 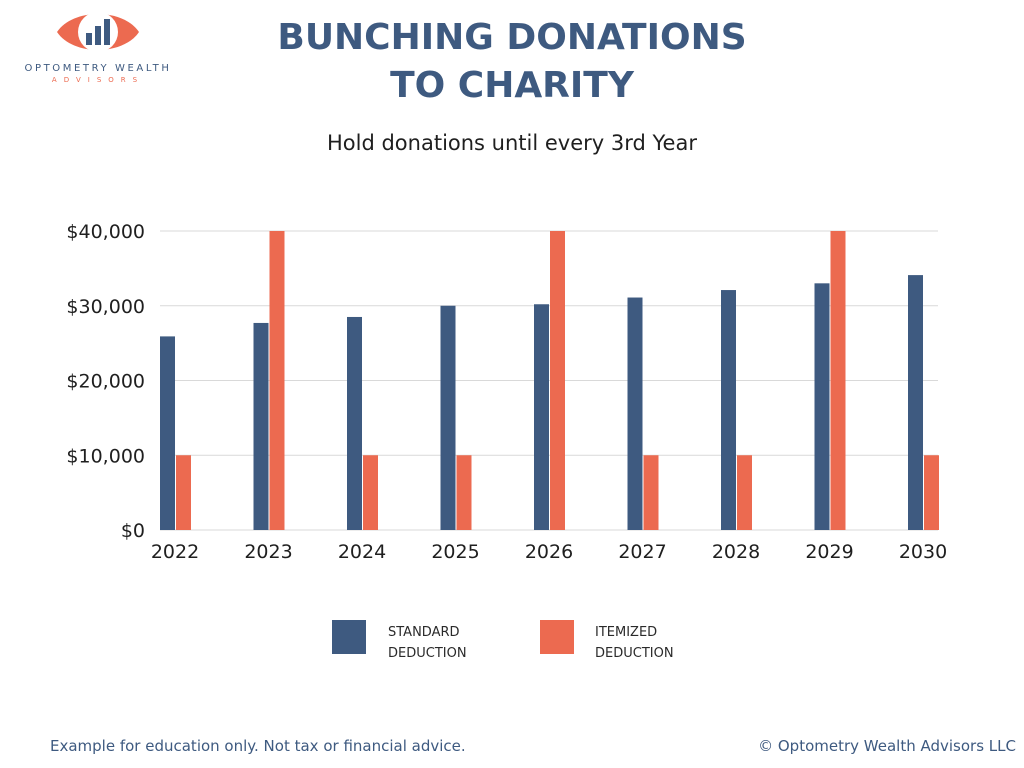 I want to click on x-tick-label: 2026, so click(x=549, y=552).